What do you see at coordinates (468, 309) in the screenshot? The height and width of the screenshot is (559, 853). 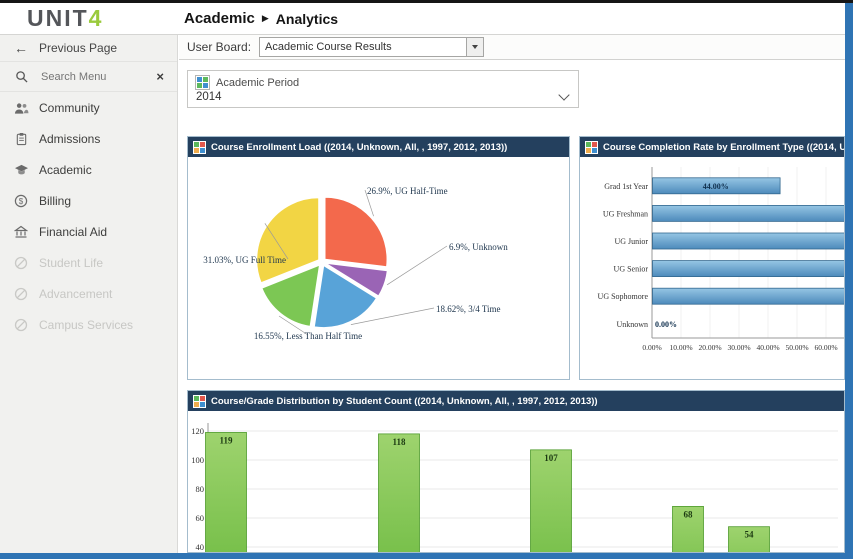 I see `svg-text: 18.62%, 3/4 Time` at bounding box center [468, 309].